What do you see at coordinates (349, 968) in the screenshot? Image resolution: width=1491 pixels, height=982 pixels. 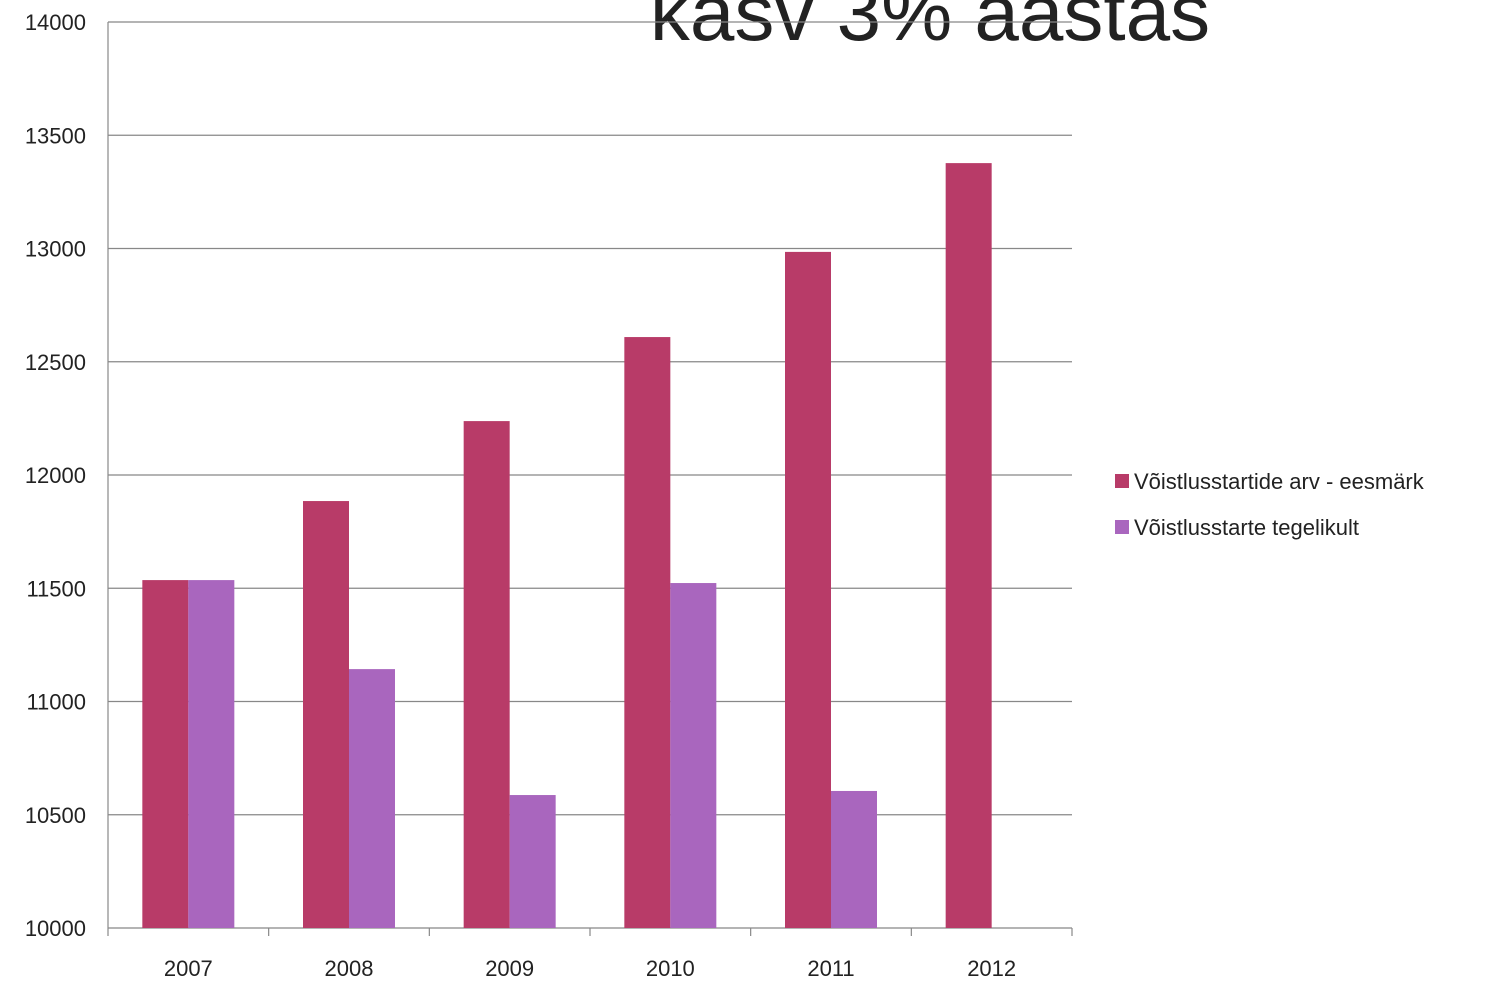 I see `x-tick-label: 2008` at bounding box center [349, 968].